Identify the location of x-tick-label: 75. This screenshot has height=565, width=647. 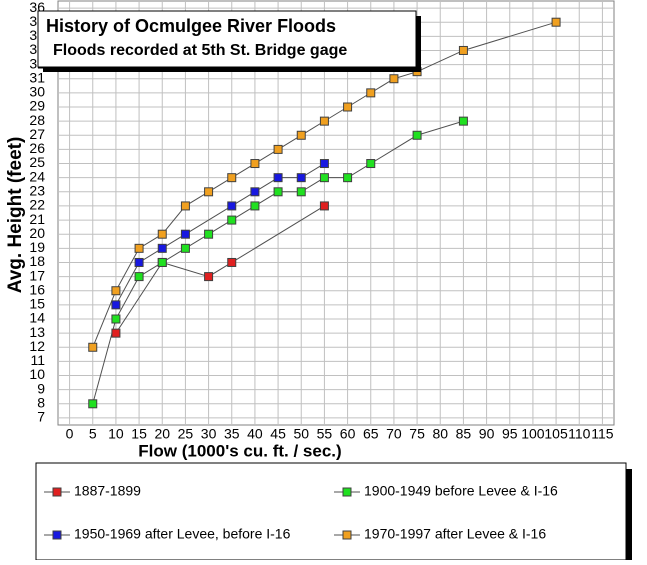
(417, 434).